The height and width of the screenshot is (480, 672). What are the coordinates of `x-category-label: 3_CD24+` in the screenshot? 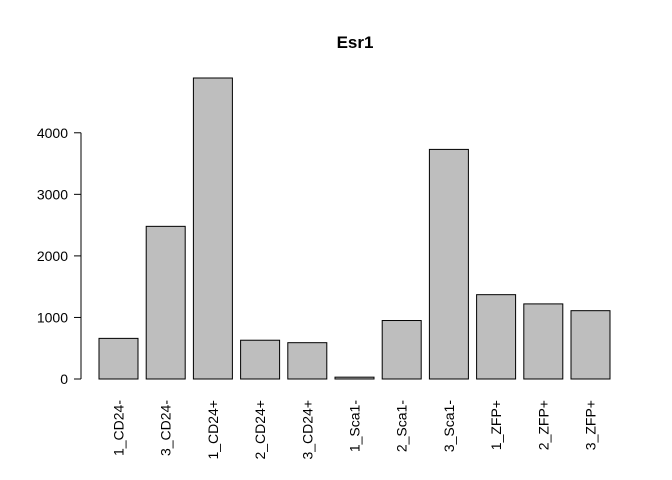 It's located at (307, 430).